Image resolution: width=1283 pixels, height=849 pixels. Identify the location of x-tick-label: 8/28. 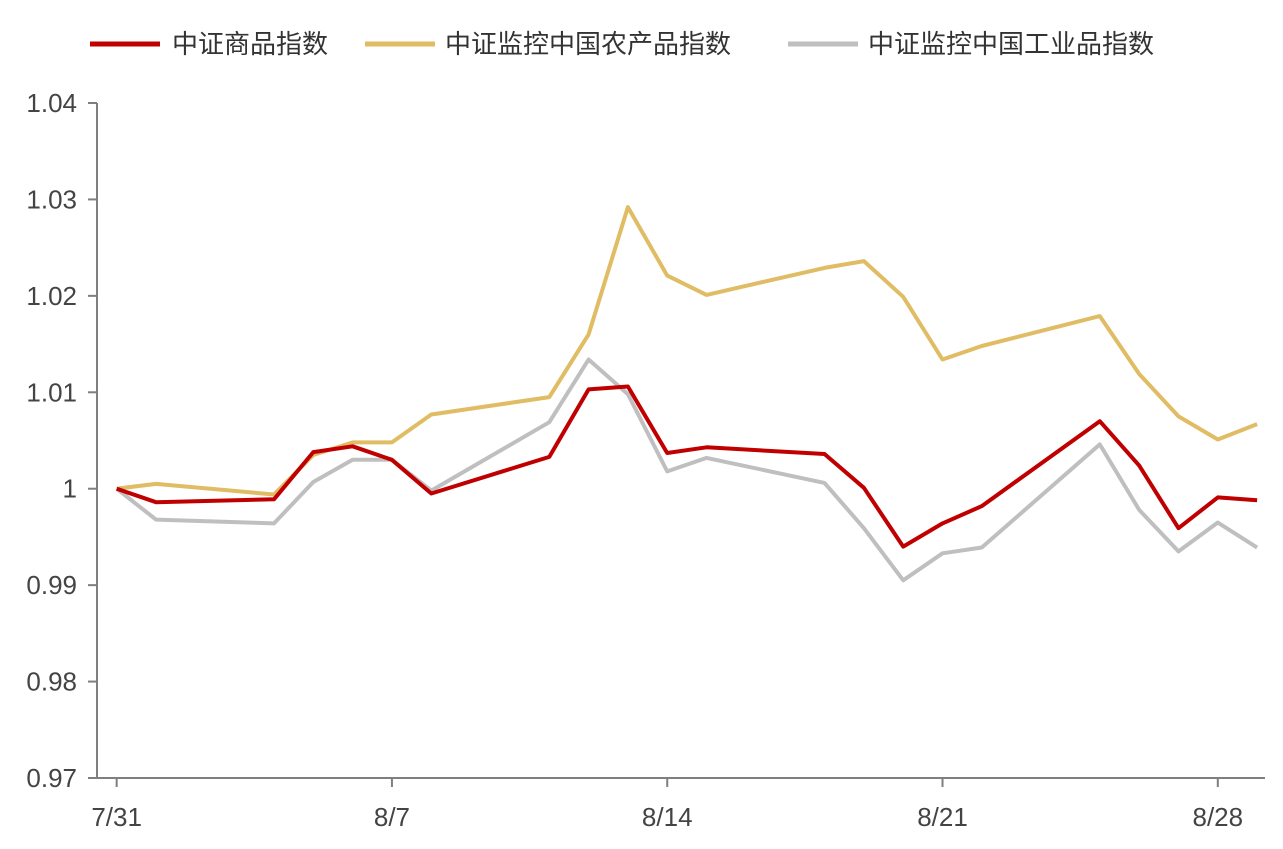
(1218, 817).